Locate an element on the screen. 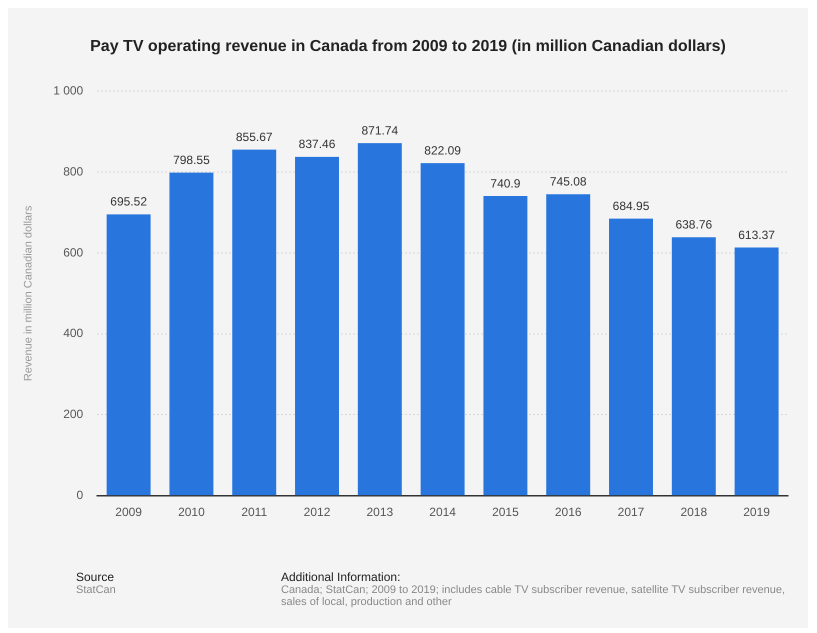  data-label: 871.74 is located at coordinates (379, 130).